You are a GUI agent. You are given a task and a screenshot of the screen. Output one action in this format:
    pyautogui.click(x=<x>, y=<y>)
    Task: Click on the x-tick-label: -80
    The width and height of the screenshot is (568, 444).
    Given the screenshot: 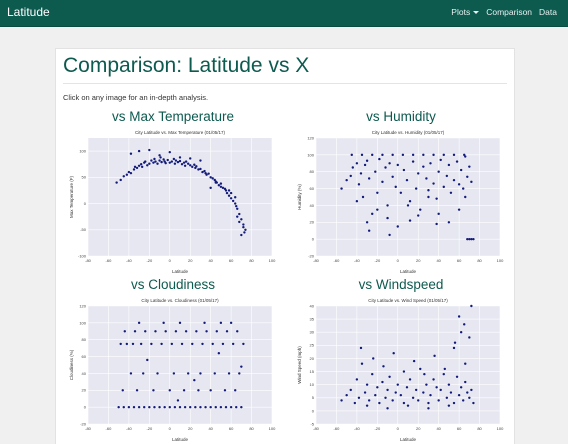 What is the action you would take?
    pyautogui.click(x=316, y=260)
    